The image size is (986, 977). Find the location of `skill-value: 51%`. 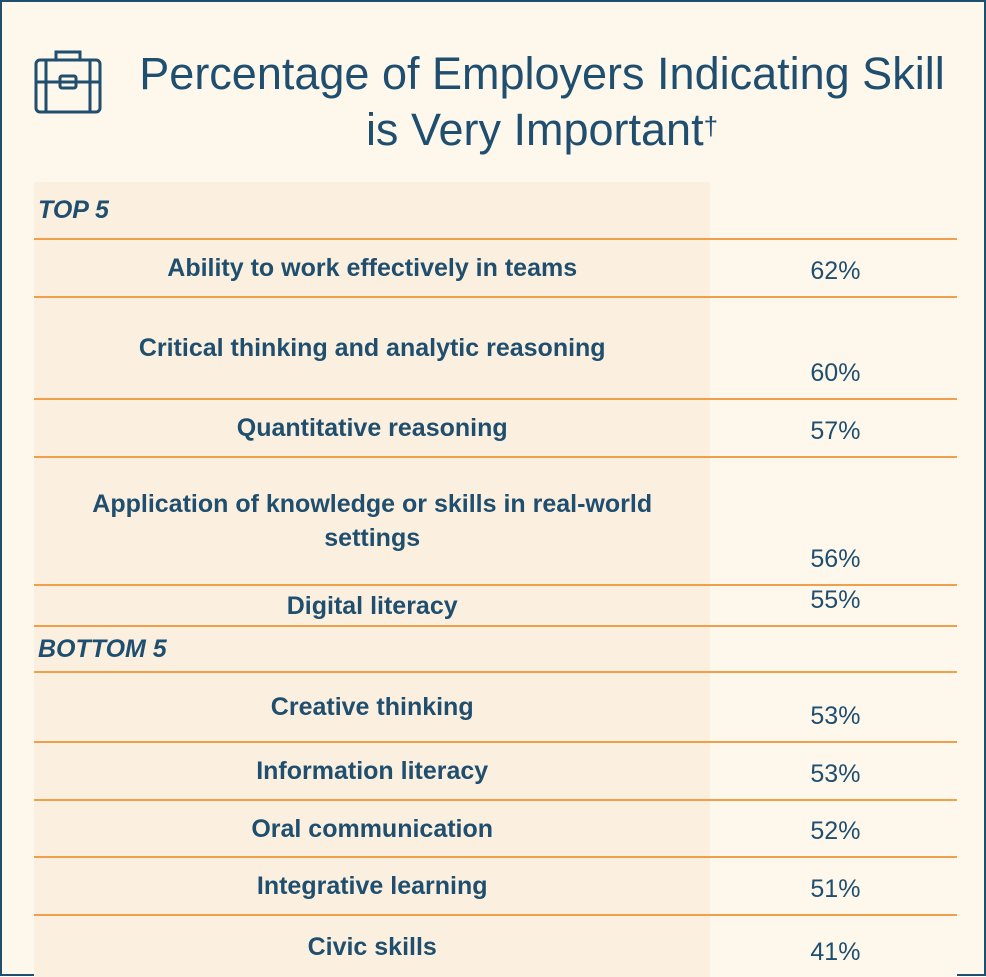

skill-value: 51% is located at coordinates (833, 886).